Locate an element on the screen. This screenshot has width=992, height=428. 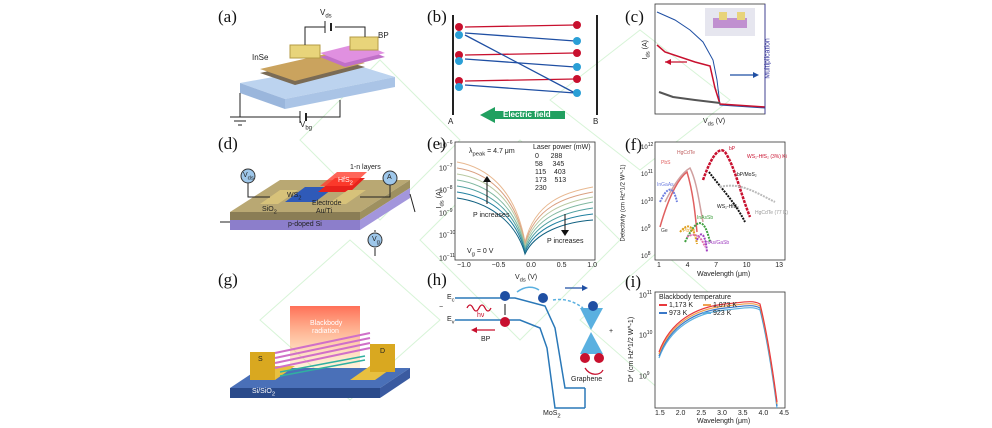
curve-label-inassb: InAsSb is located at coordinates (705, 218).